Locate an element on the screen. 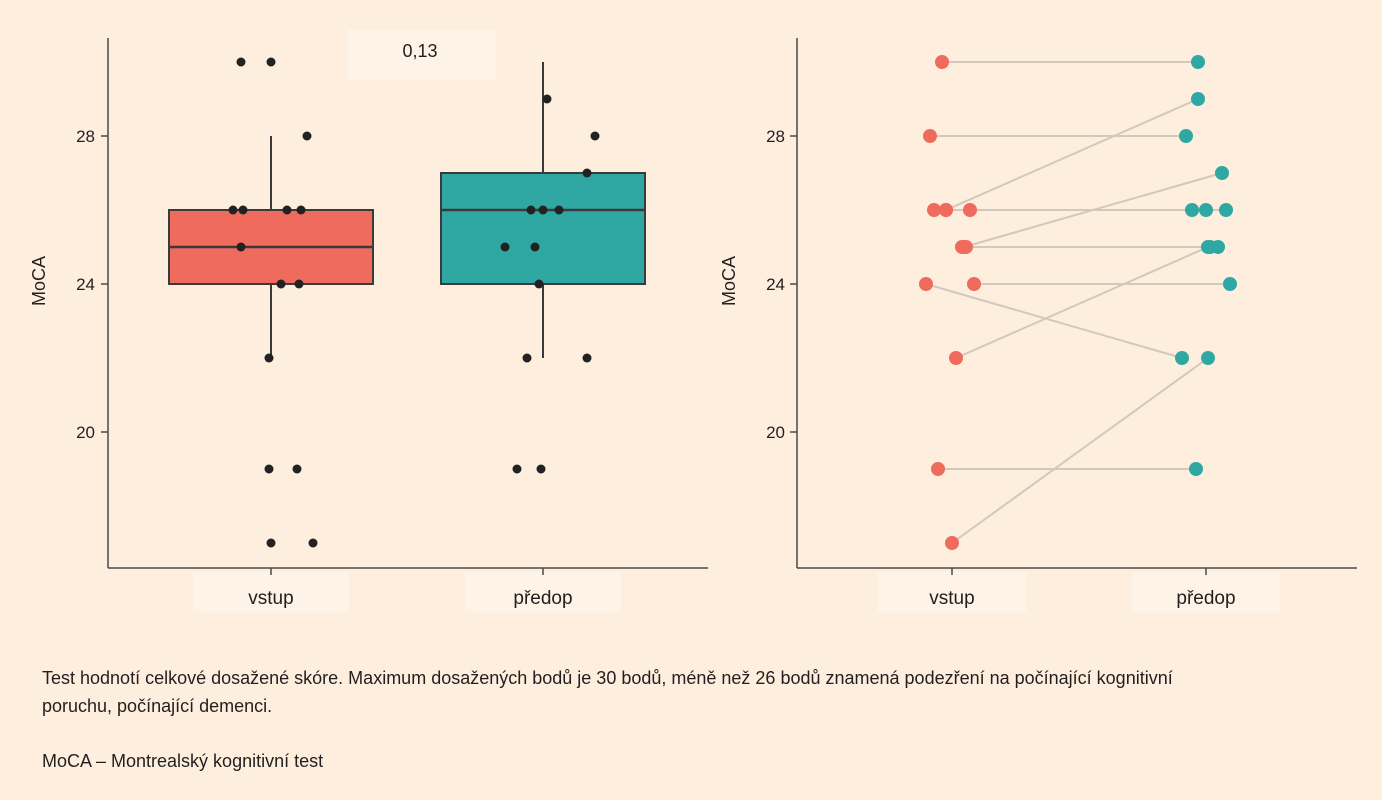 This screenshot has height=800, width=1382. right-ytick-label: 20 is located at coordinates (775, 432).